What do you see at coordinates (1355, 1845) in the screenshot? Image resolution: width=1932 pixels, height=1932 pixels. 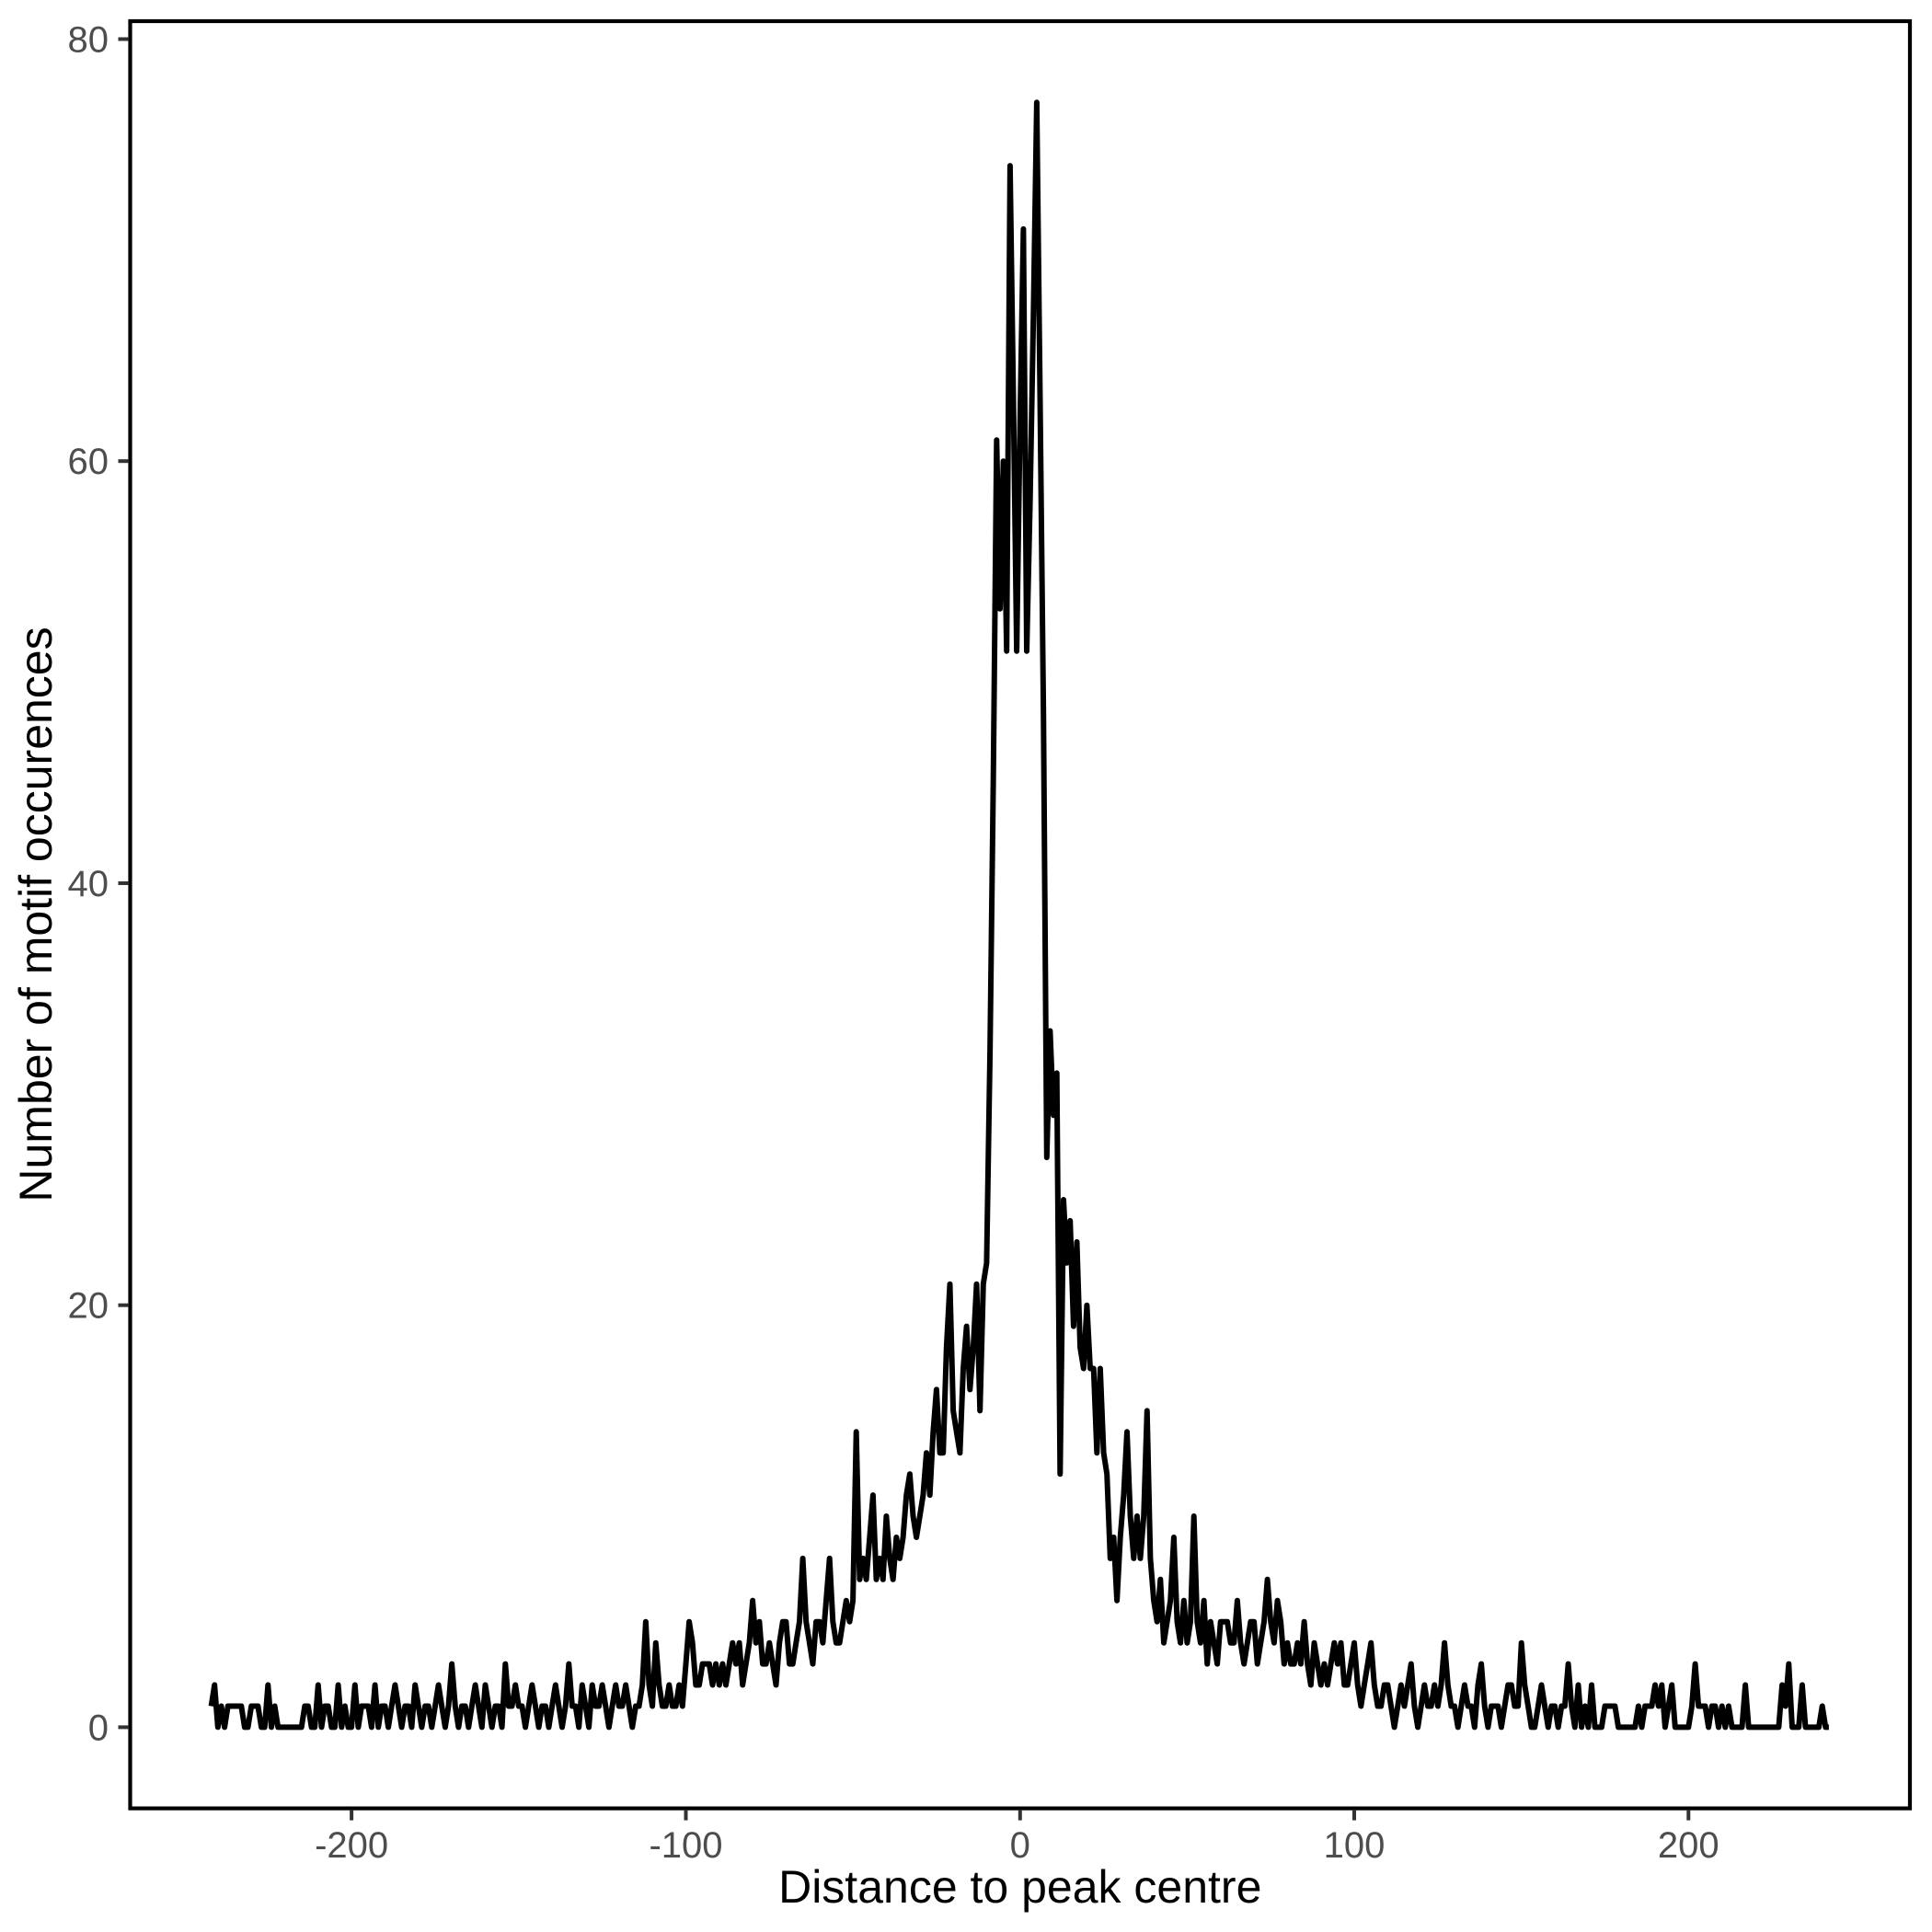 I see `svg-text: 100` at bounding box center [1355, 1845].